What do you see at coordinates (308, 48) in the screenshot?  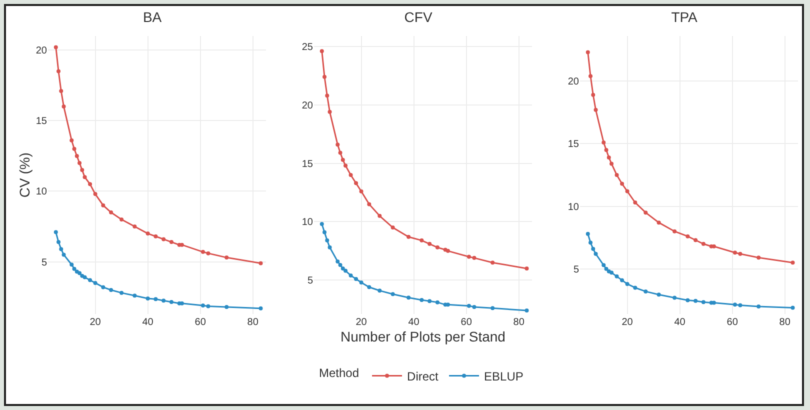 I see `y-tick-label: 25` at bounding box center [308, 48].